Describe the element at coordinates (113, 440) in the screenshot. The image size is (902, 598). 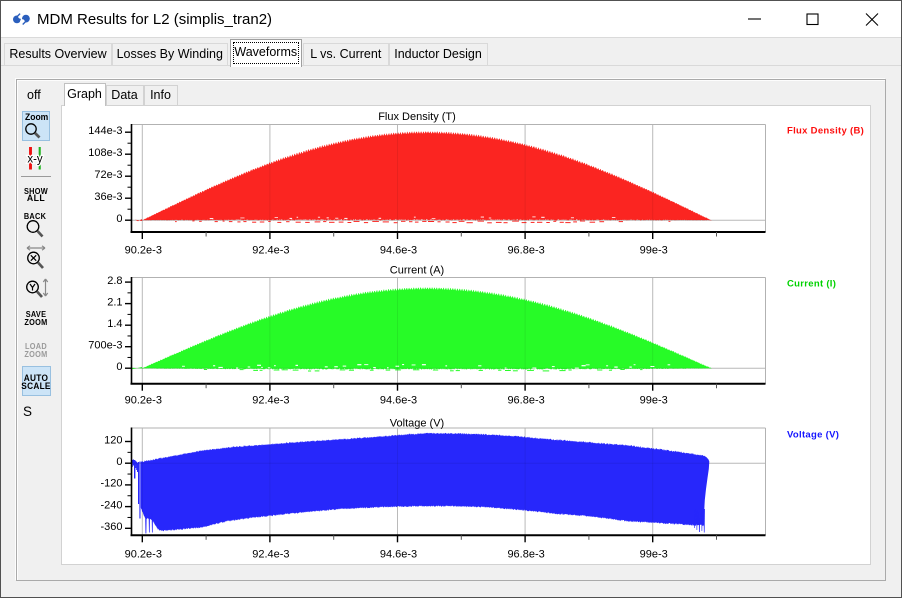
I see `svg-text: 120` at that location.